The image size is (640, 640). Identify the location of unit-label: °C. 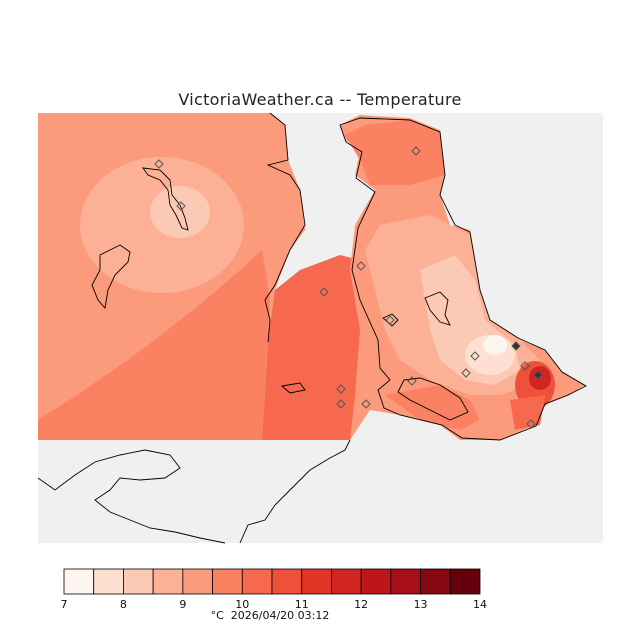
(217, 615).